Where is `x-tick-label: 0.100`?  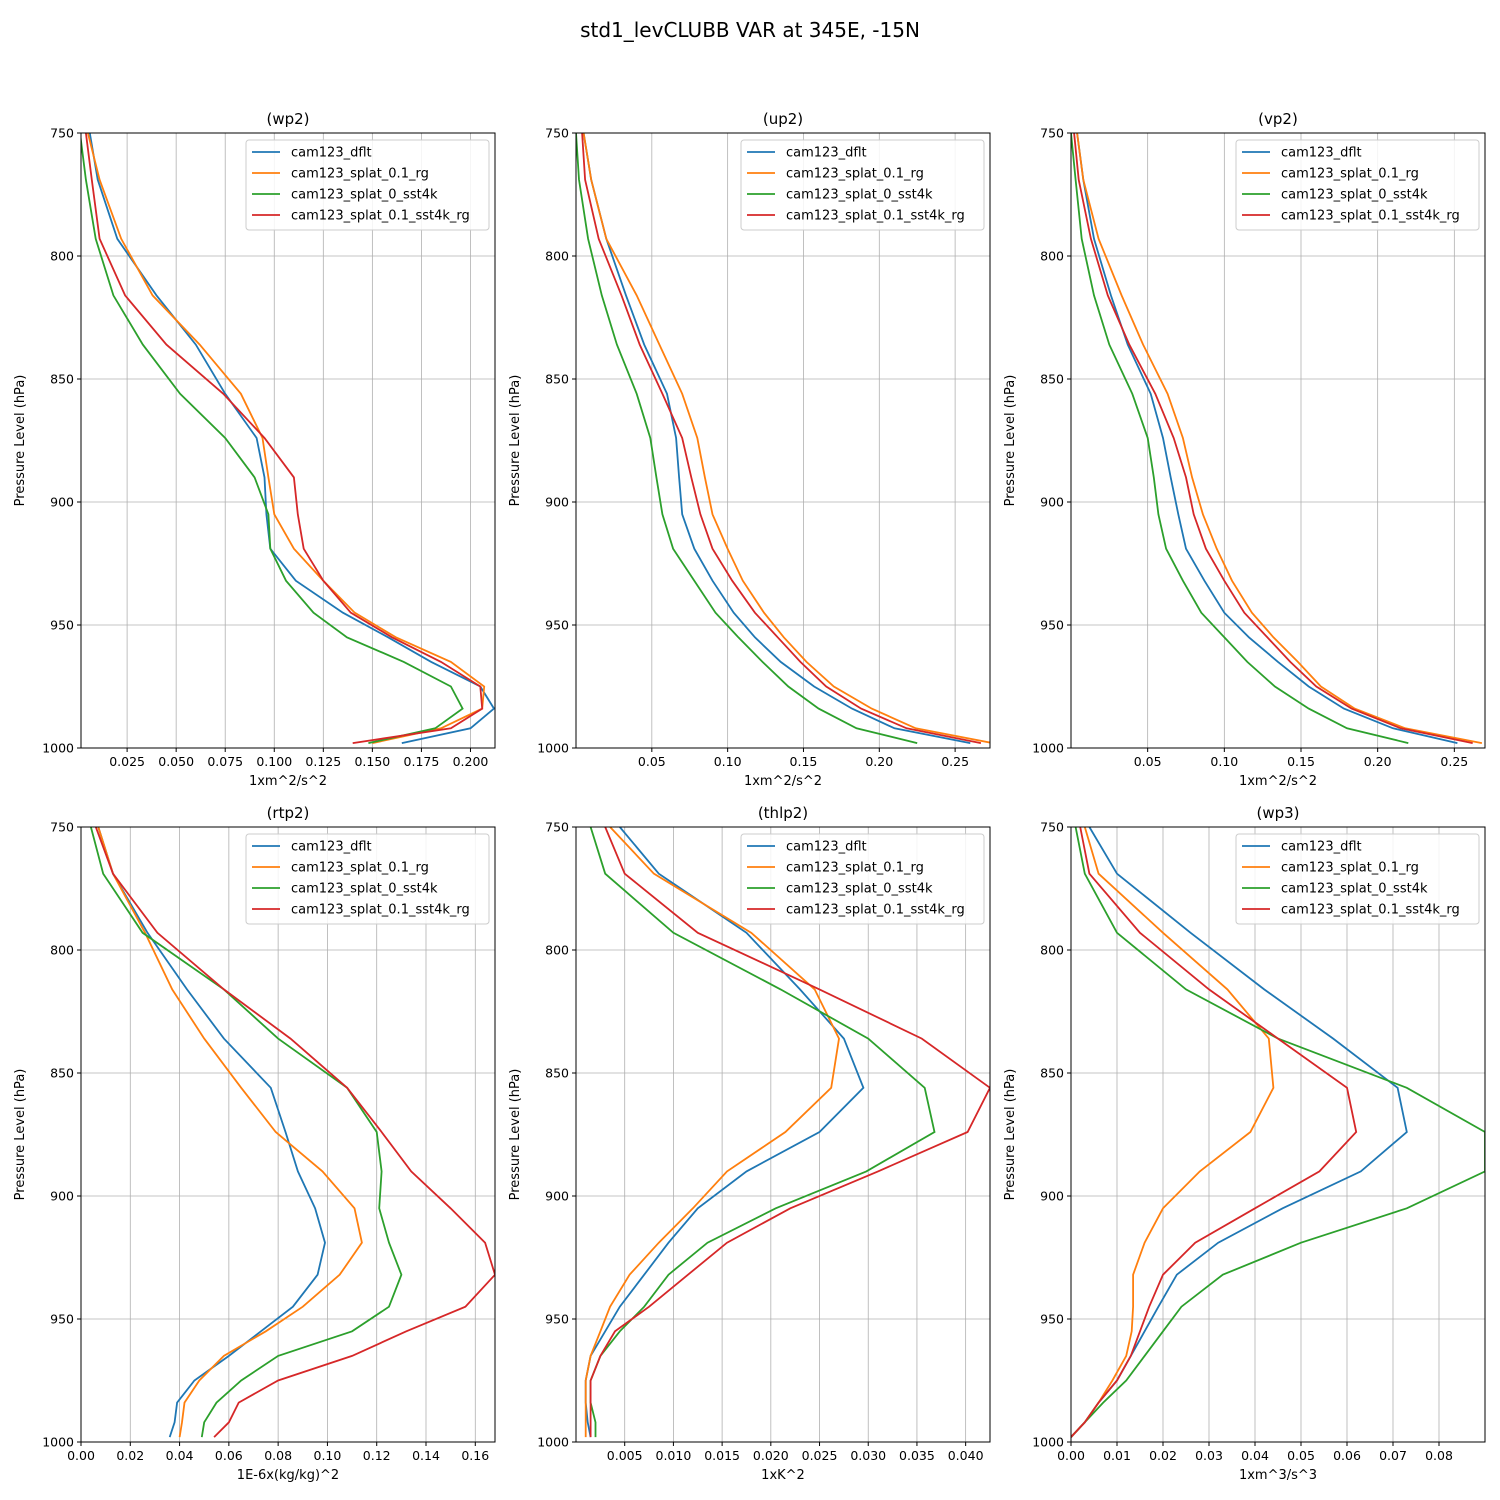 x-tick-label: 0.100 is located at coordinates (274, 761).